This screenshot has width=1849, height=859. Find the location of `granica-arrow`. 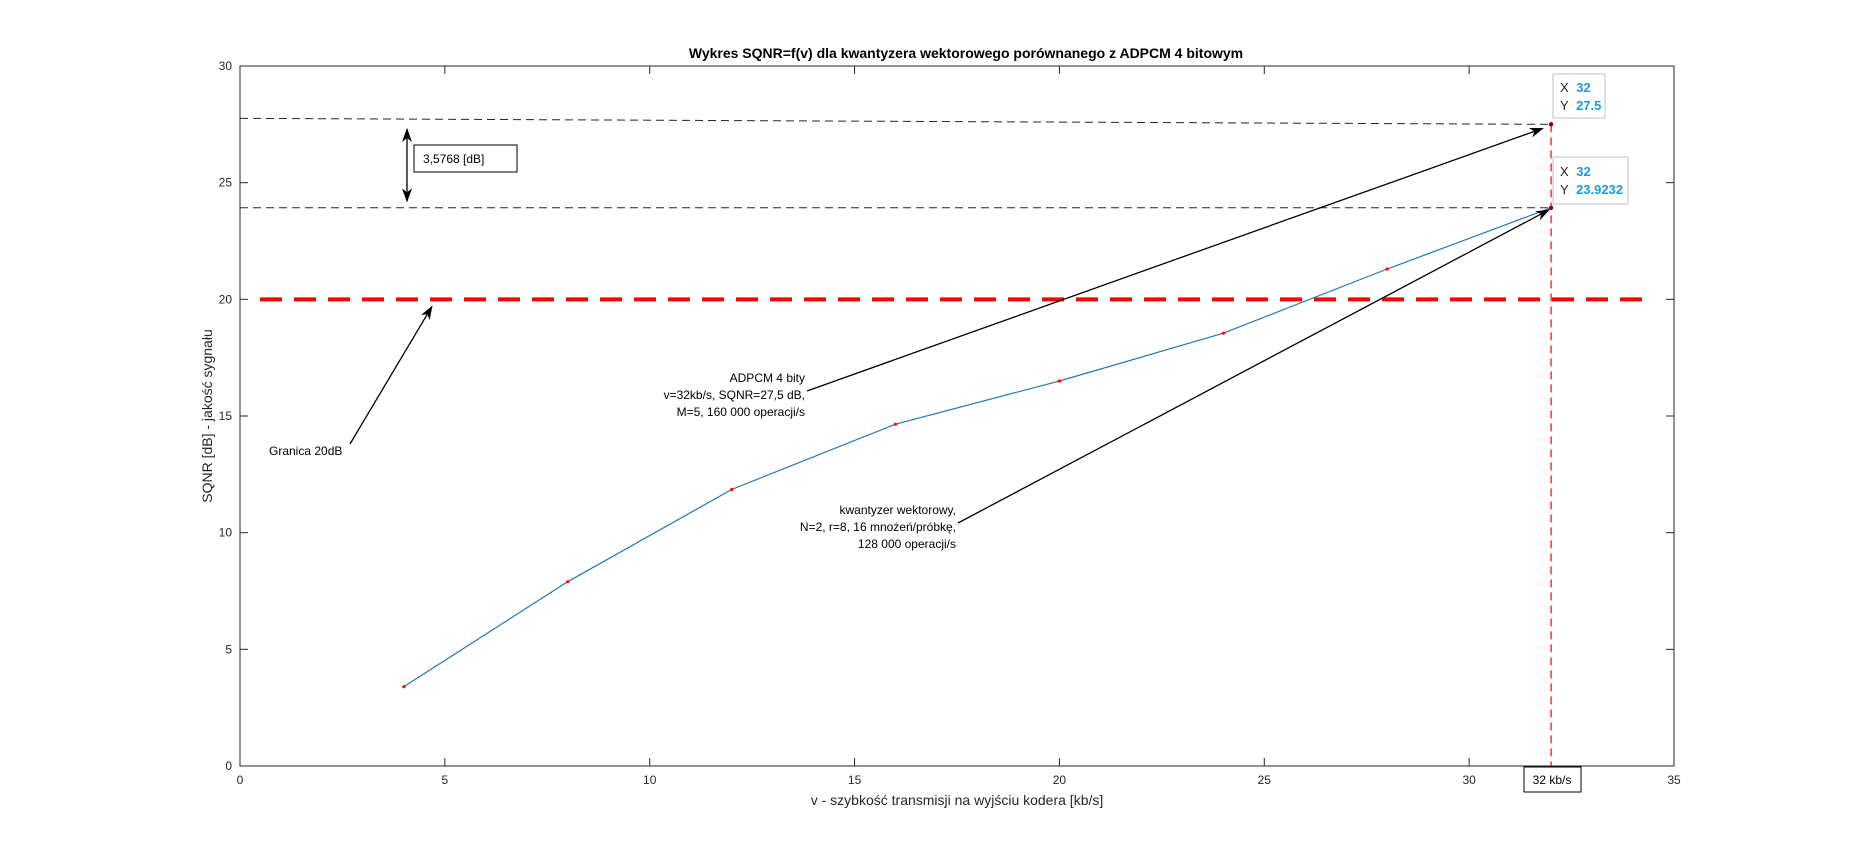

granica-arrow is located at coordinates (391, 375).